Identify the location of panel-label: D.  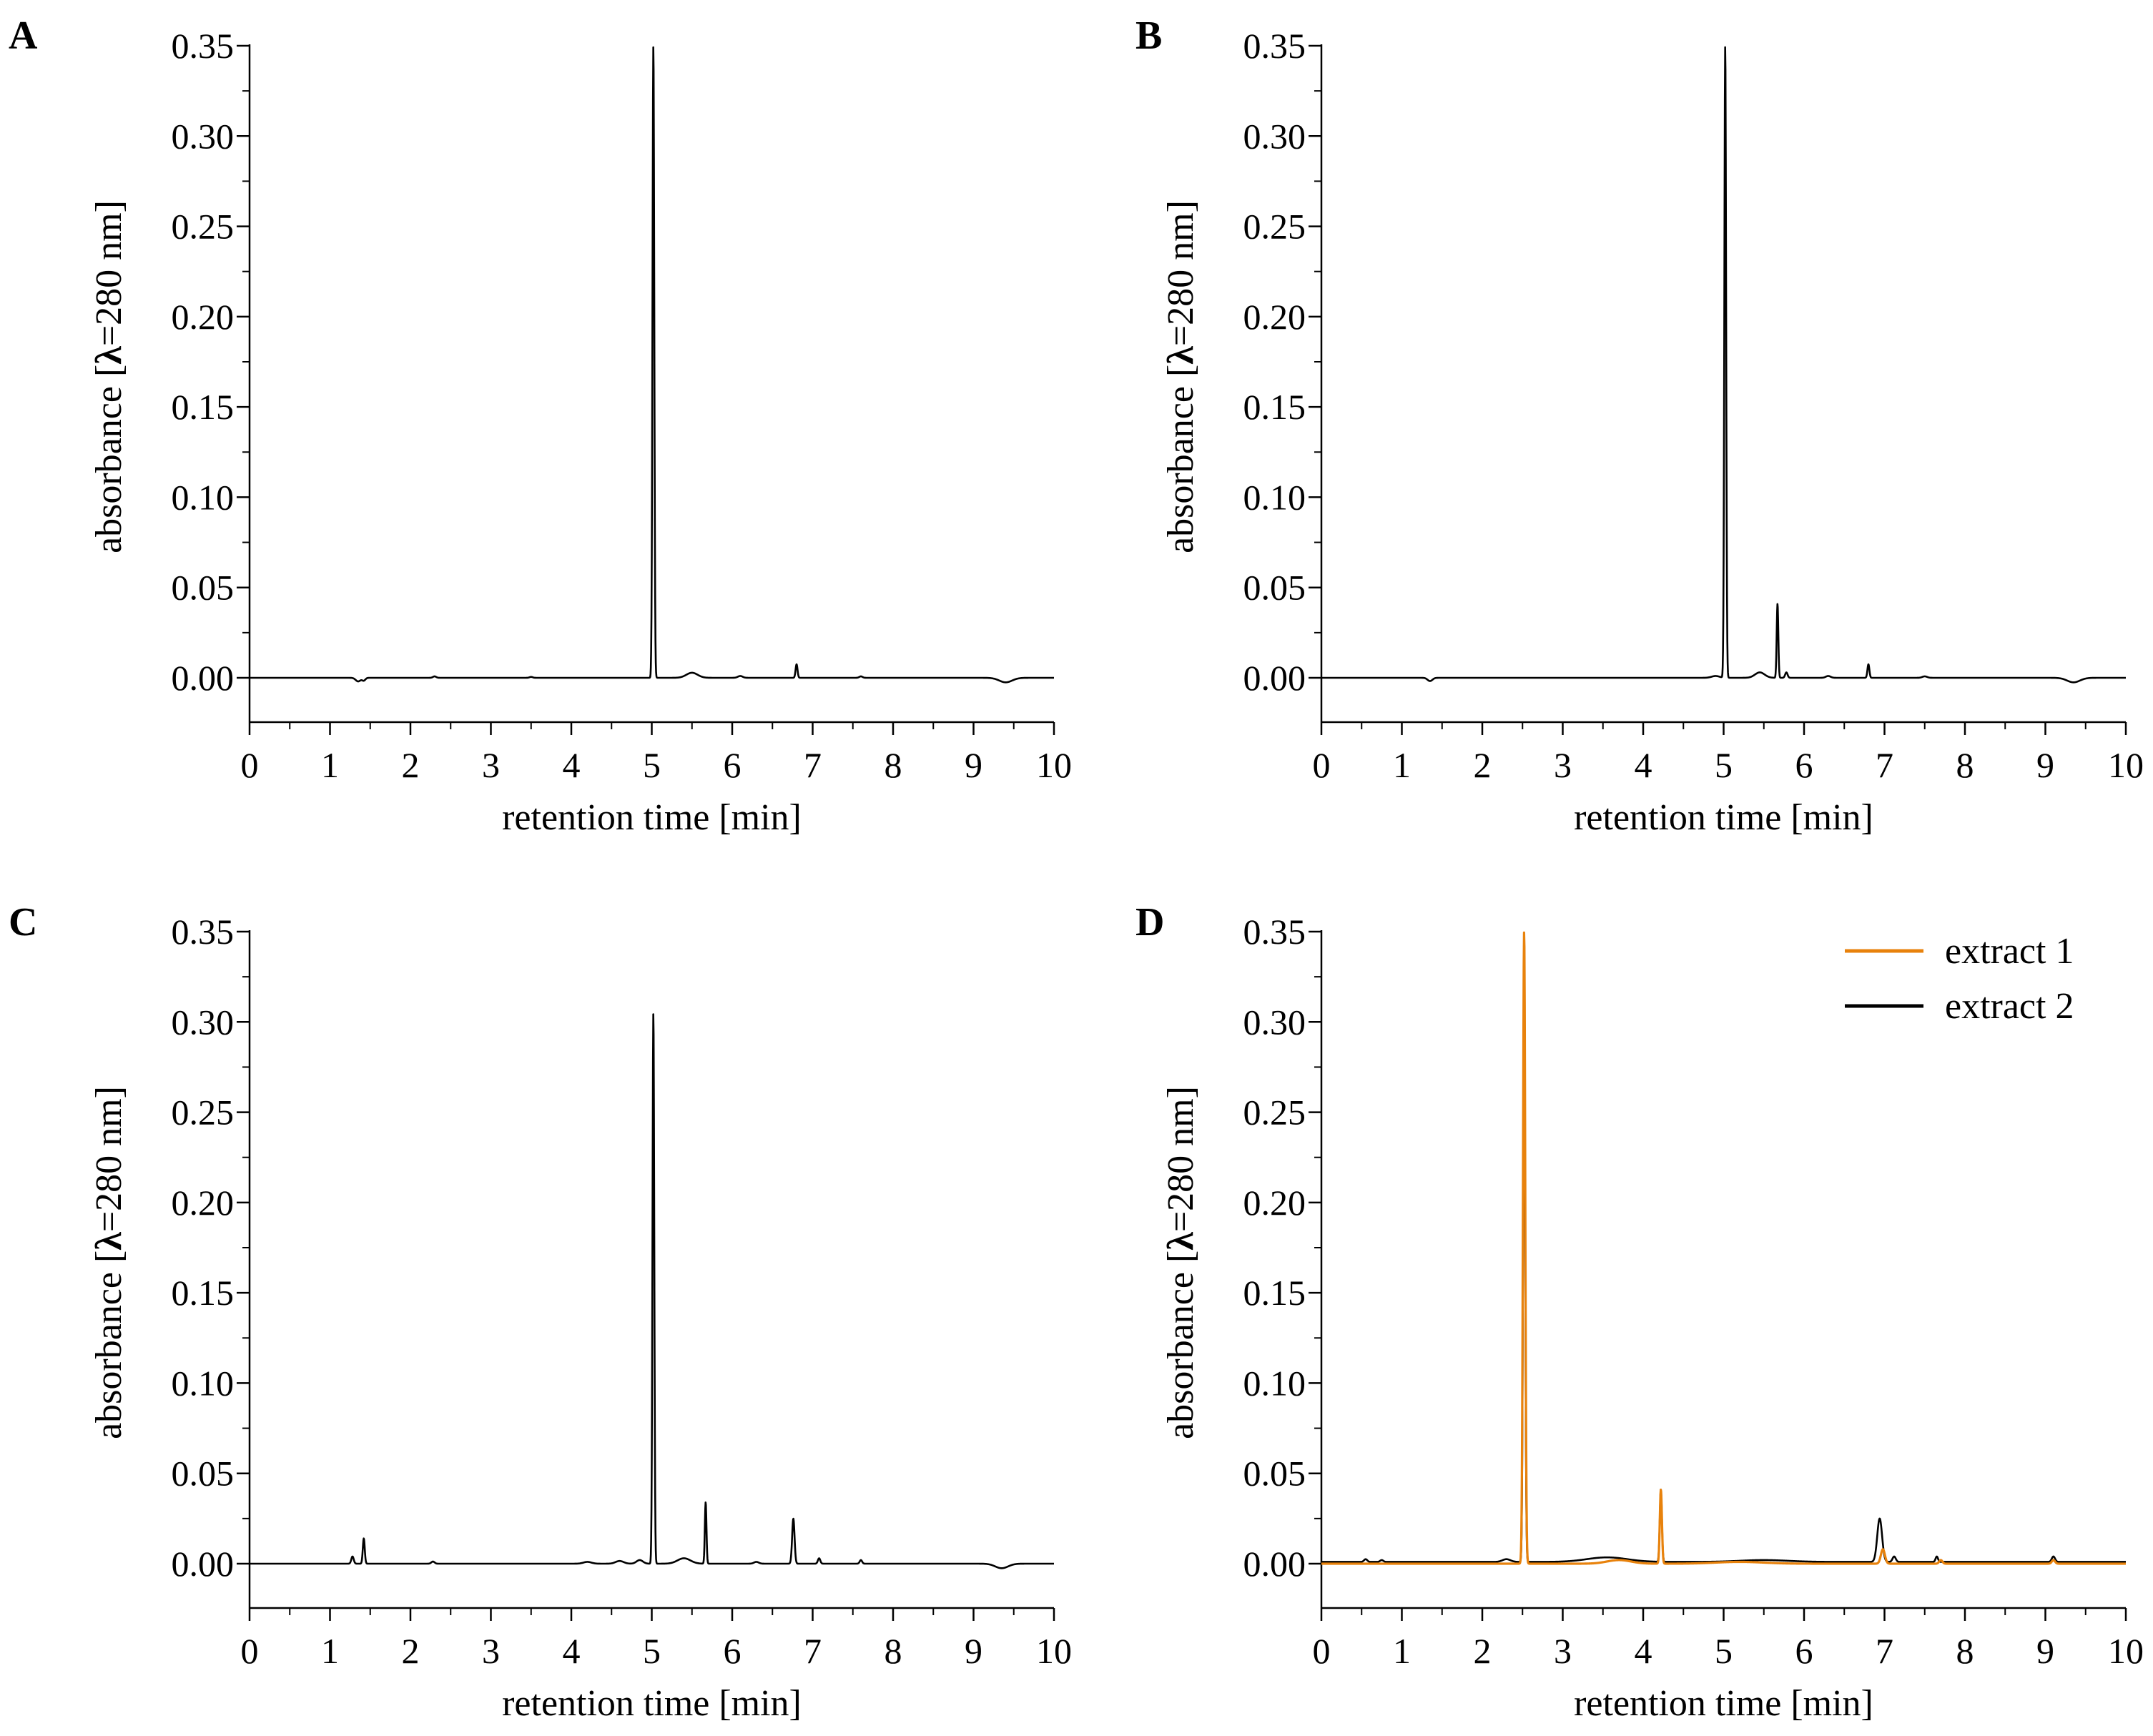
(1149, 922).